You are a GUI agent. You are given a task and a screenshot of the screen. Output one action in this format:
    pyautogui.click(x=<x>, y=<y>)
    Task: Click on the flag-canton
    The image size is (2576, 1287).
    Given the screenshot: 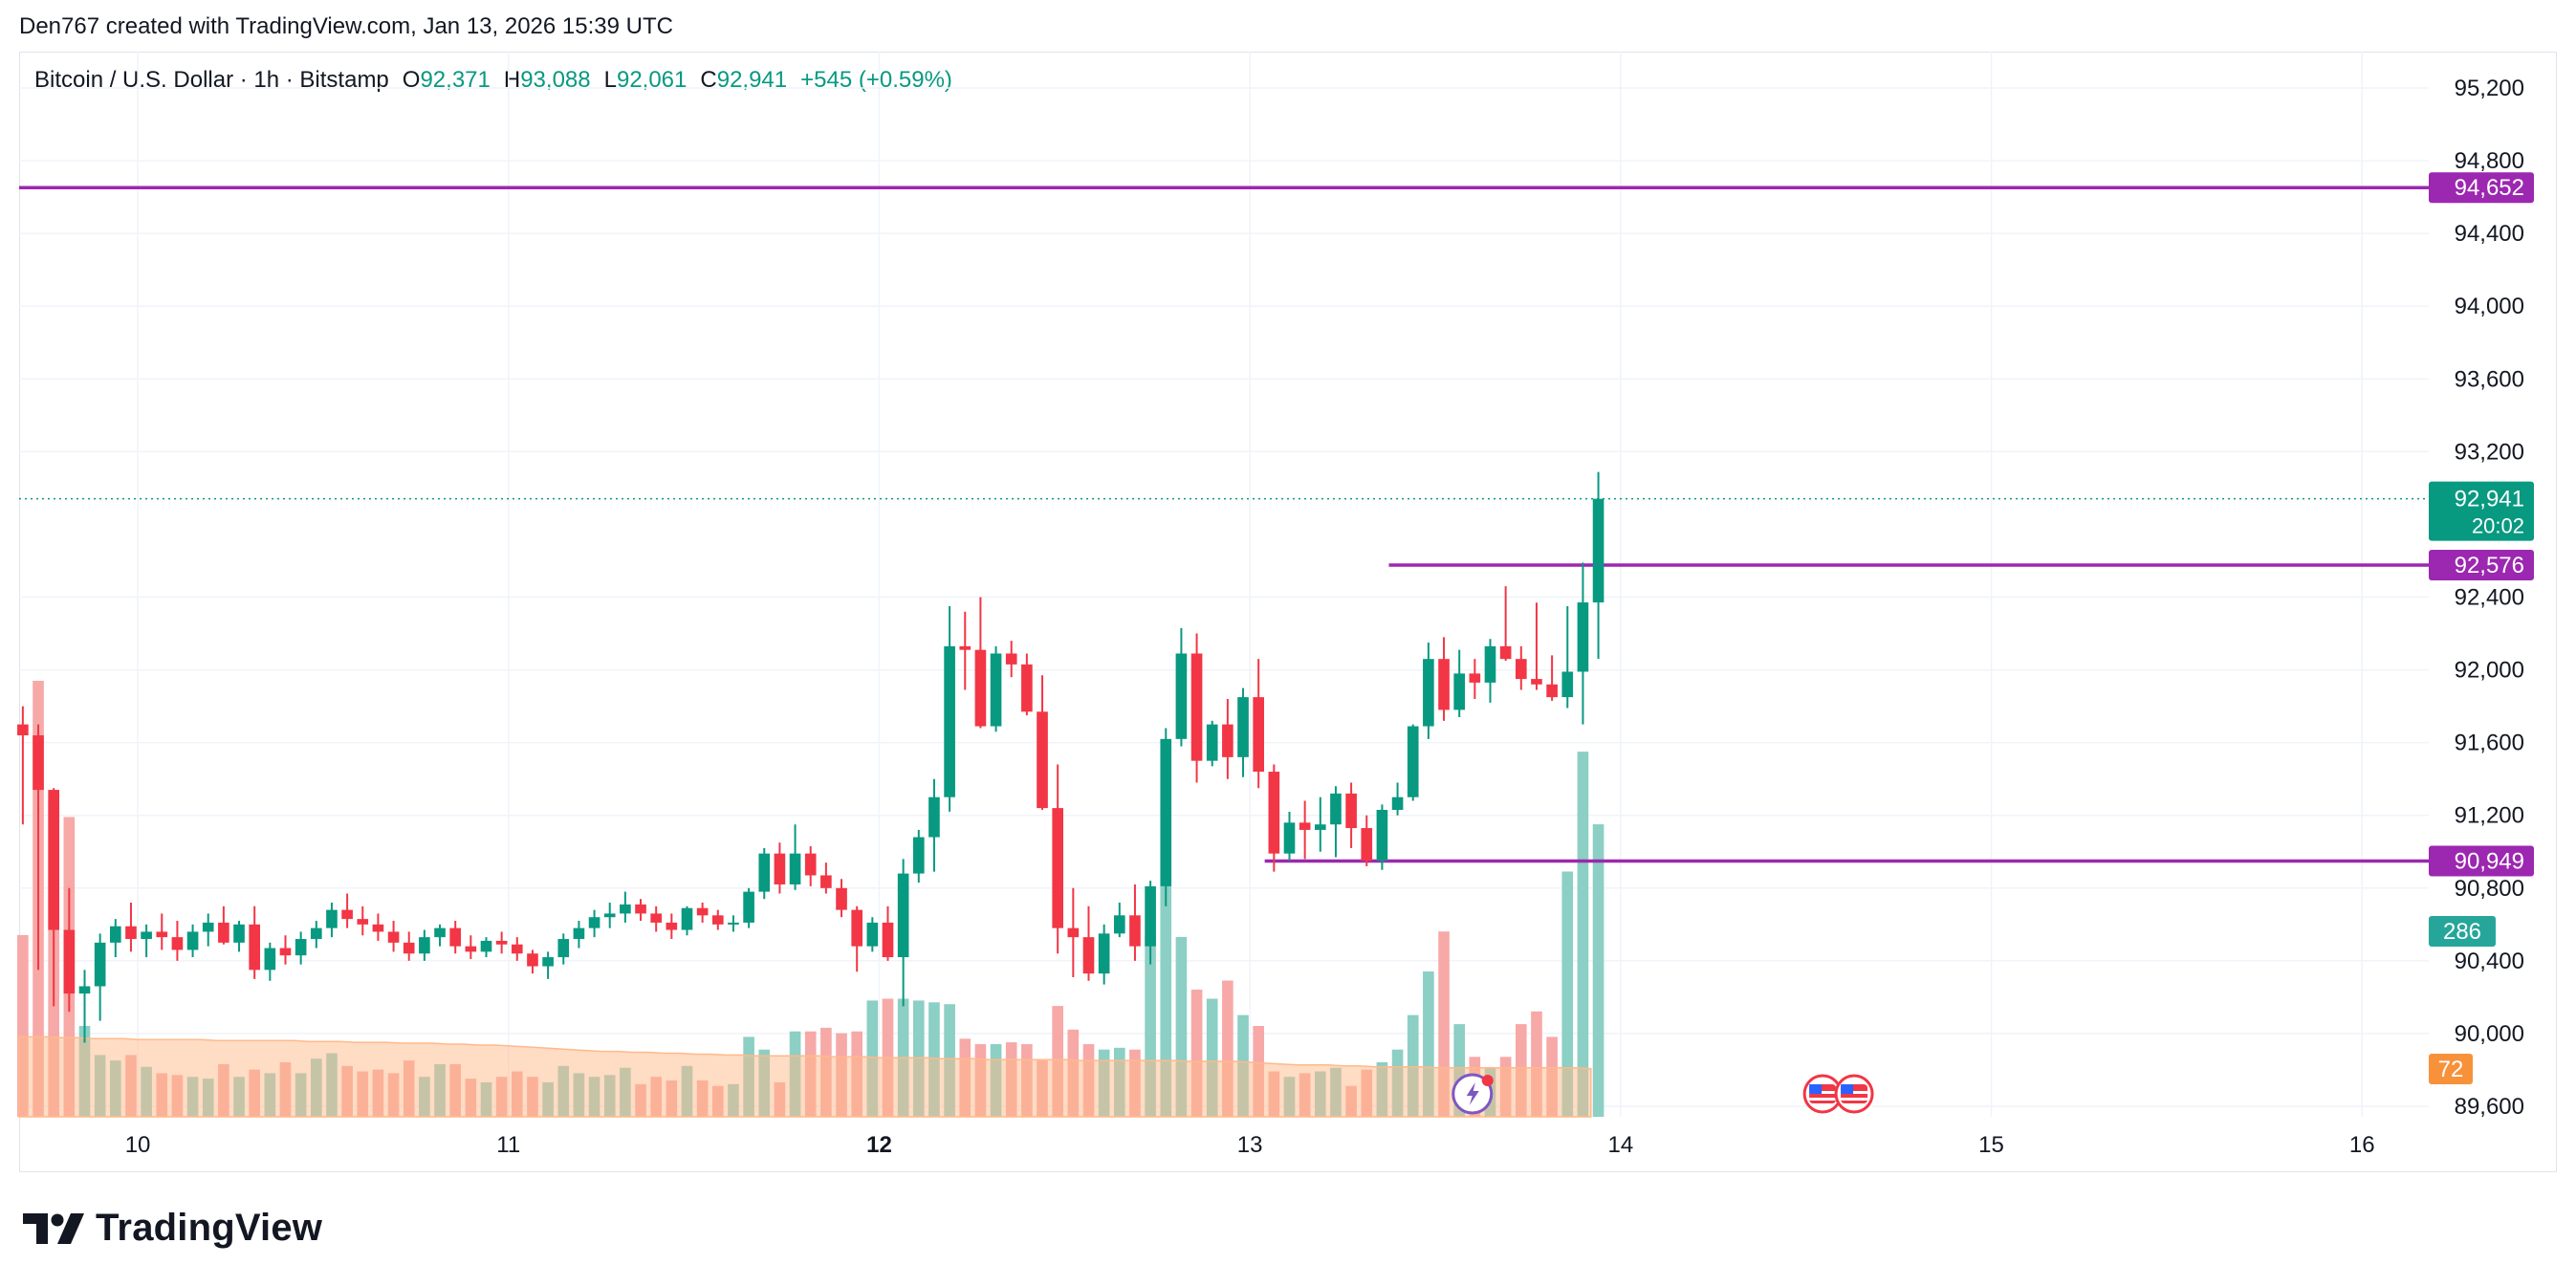 What is the action you would take?
    pyautogui.click(x=1816, y=1089)
    